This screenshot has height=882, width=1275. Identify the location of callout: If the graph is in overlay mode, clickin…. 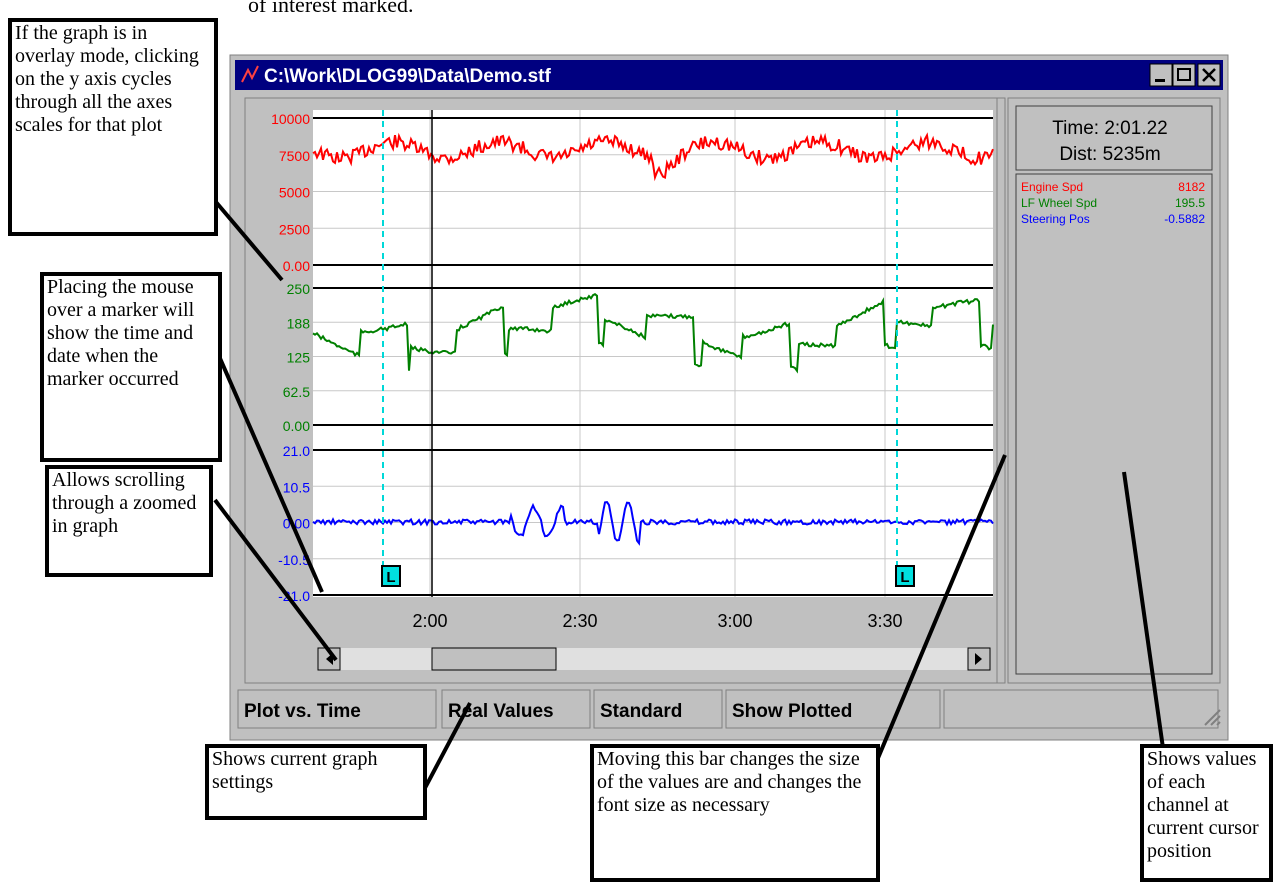
(113, 127).